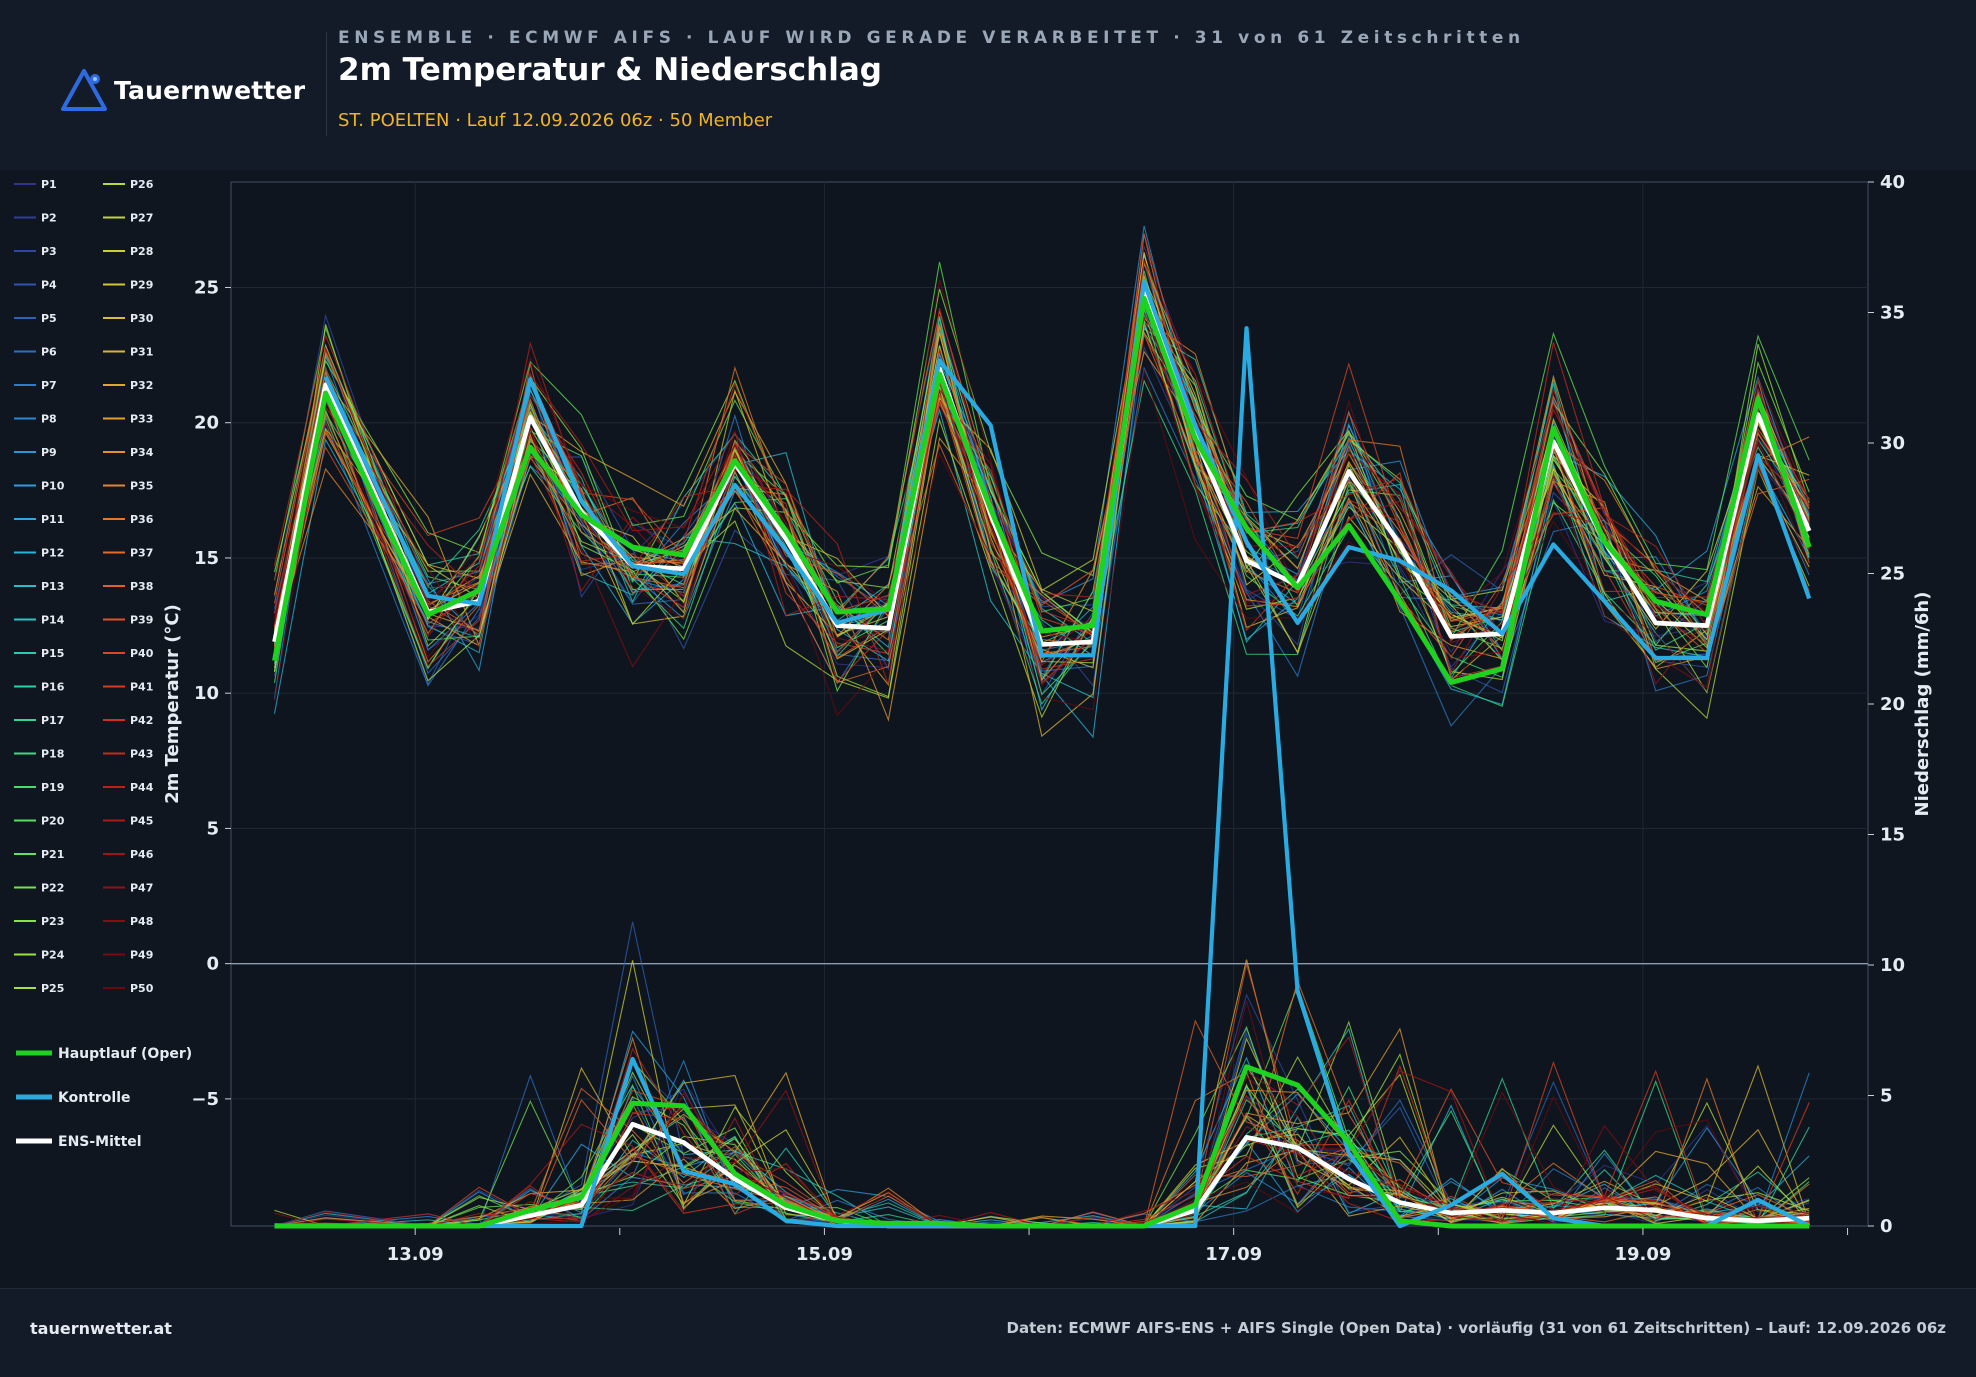  Describe the element at coordinates (141, 888) in the screenshot. I see `legend-member-label: P47` at that location.